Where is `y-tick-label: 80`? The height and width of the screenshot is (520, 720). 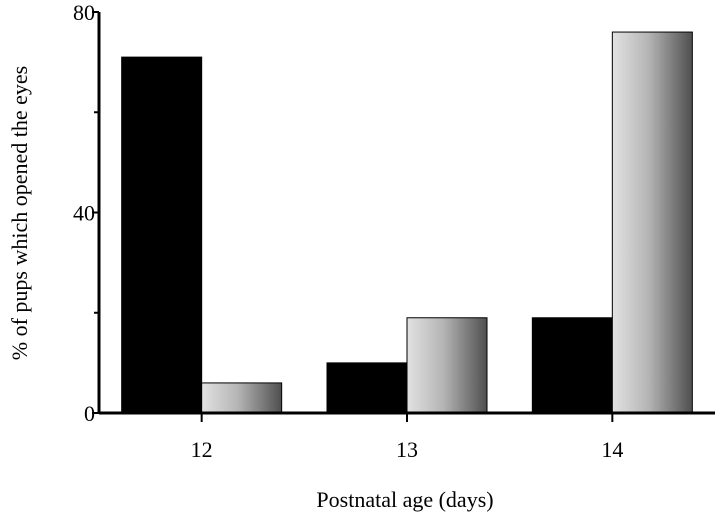
y-tick-label: 80 is located at coordinates (84, 12).